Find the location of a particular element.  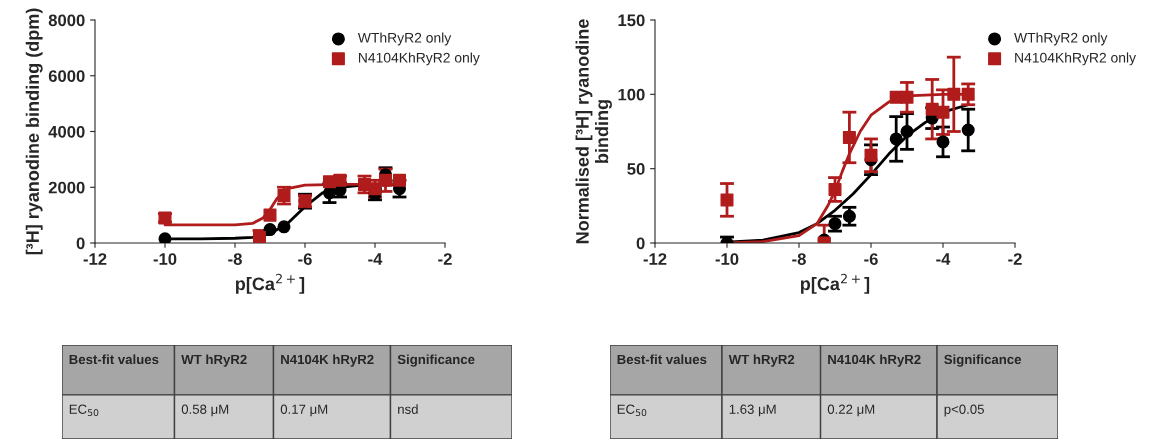

y-tick-label: 4000 is located at coordinates (66, 131).